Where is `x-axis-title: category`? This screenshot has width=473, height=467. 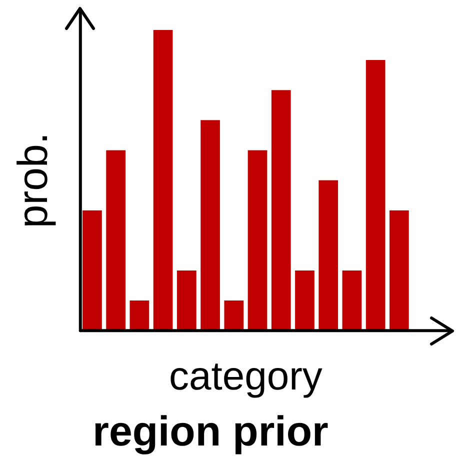
x-axis-title: category is located at coordinates (245, 376).